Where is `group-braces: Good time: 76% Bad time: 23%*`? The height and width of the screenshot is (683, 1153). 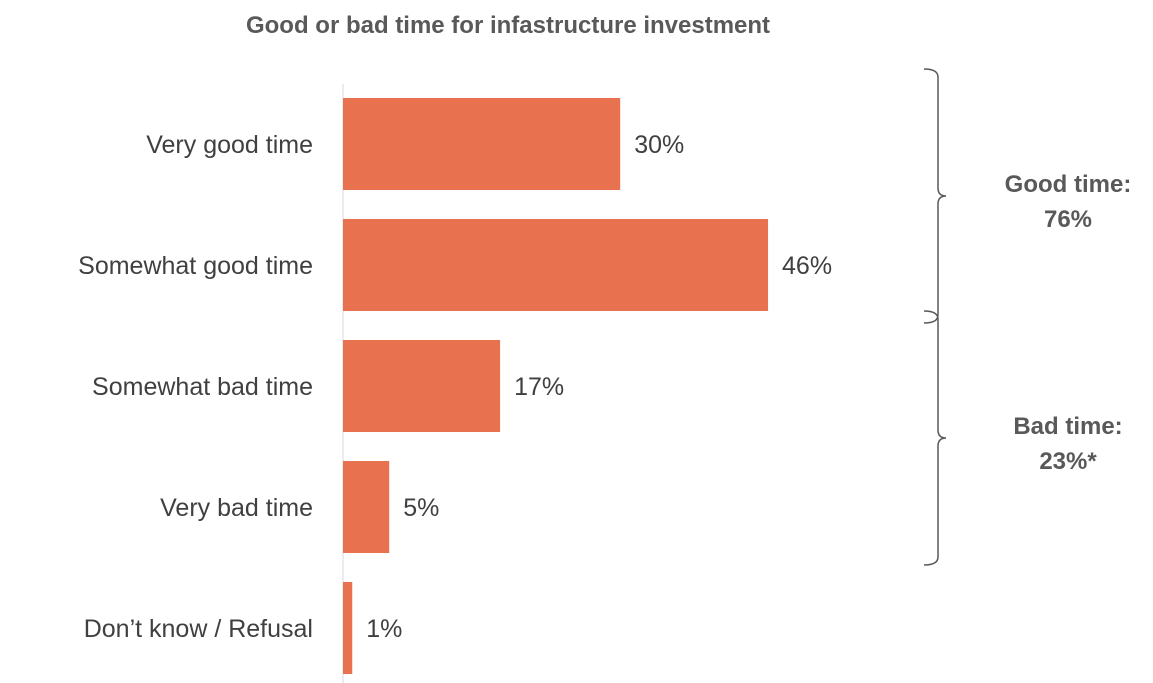 group-braces: Good time: 76% Bad time: 23%* is located at coordinates (1027, 317).